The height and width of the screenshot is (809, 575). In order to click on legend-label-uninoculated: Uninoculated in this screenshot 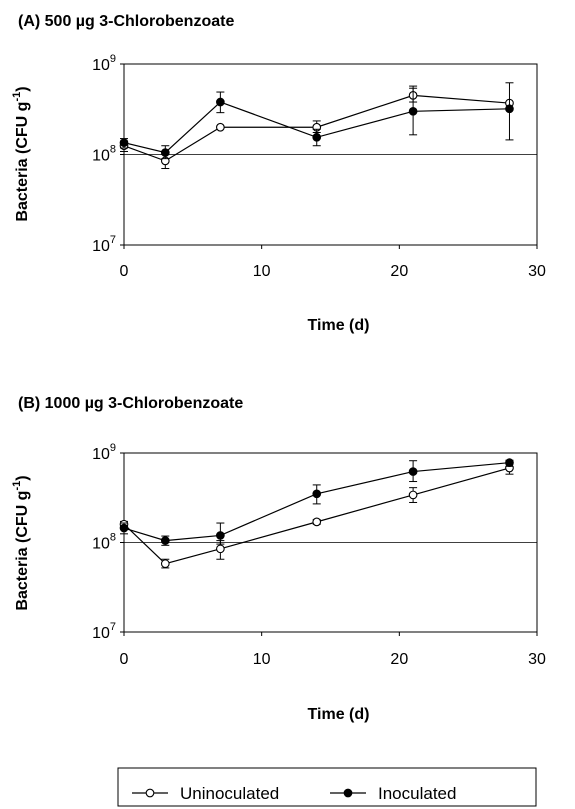, I will do `click(229, 793)`.